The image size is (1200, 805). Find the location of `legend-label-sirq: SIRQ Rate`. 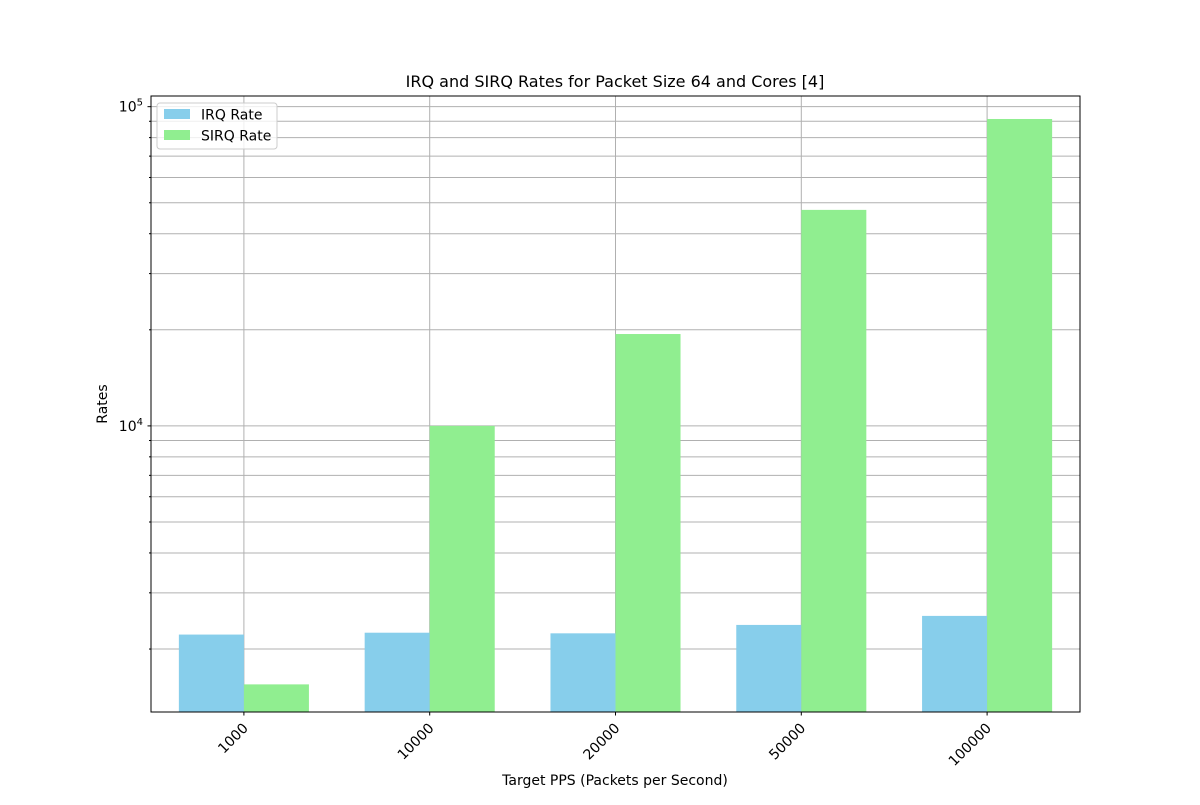

legend-label-sirq: SIRQ Rate is located at coordinates (236, 137).